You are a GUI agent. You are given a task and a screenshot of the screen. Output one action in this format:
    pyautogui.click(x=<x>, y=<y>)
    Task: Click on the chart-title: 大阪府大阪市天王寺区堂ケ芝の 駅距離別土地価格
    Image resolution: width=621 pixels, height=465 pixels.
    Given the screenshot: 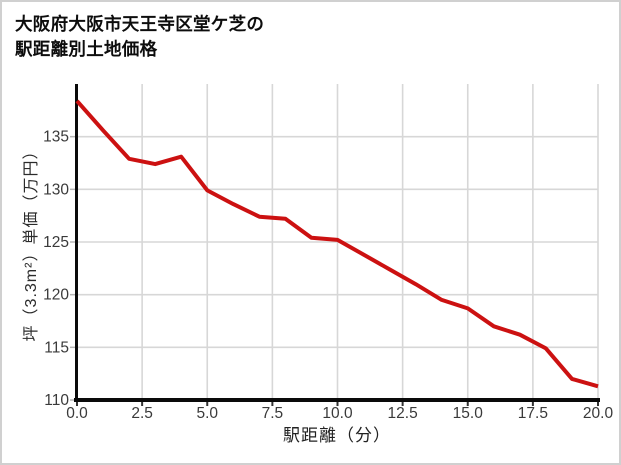 What is the action you would take?
    pyautogui.click(x=139, y=37)
    